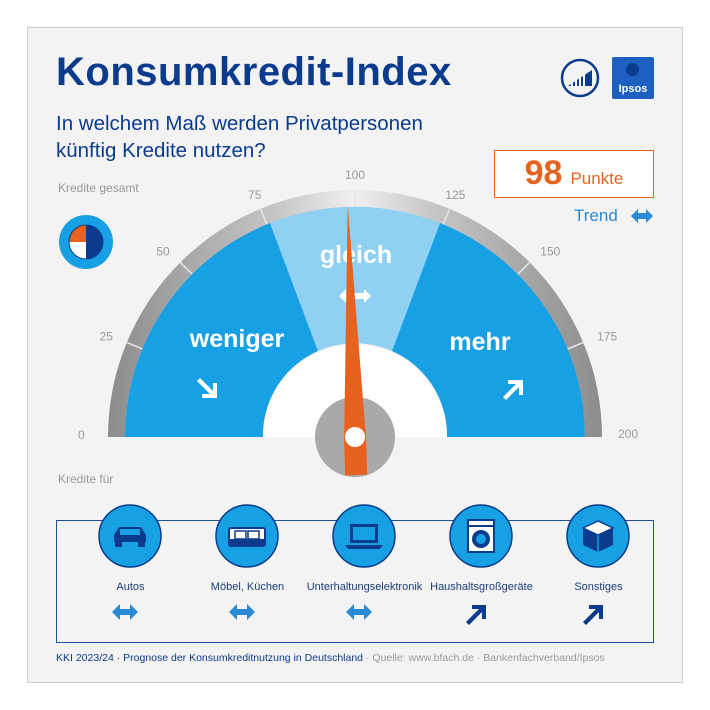  I want to click on score-value: 98, so click(543, 173).